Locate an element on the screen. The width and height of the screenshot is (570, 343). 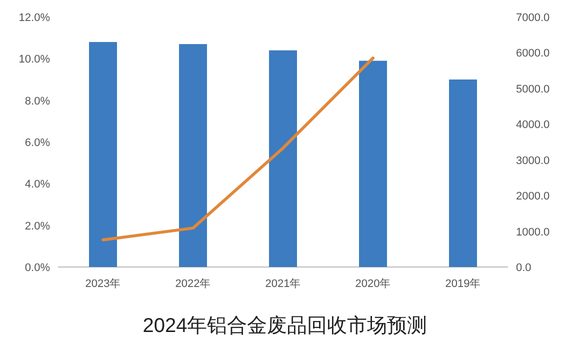
text: 2024年铝合金废品回收市场预测 is located at coordinates (285, 326).